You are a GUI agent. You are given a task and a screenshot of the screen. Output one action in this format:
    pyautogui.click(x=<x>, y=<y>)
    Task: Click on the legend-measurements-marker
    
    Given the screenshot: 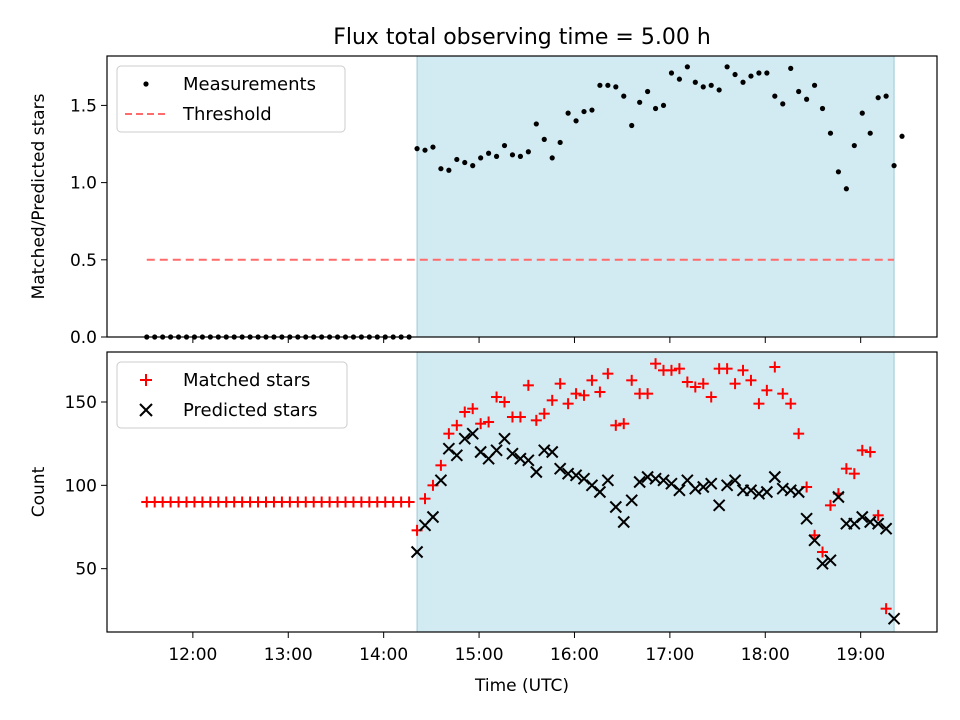 What is the action you would take?
    pyautogui.click(x=146, y=84)
    